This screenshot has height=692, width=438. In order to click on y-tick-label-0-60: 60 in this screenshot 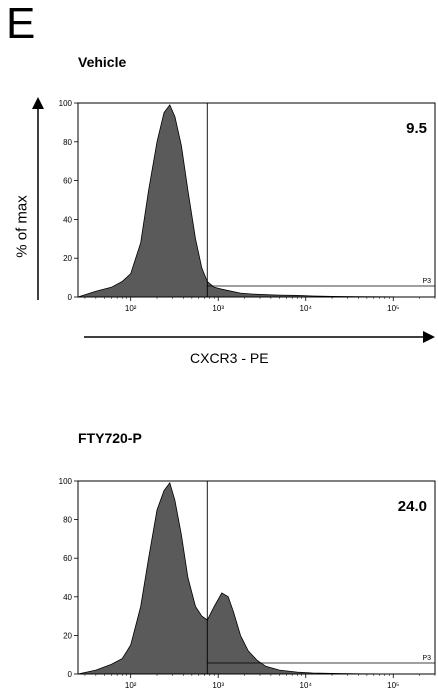, I will do `click(67, 181)`.